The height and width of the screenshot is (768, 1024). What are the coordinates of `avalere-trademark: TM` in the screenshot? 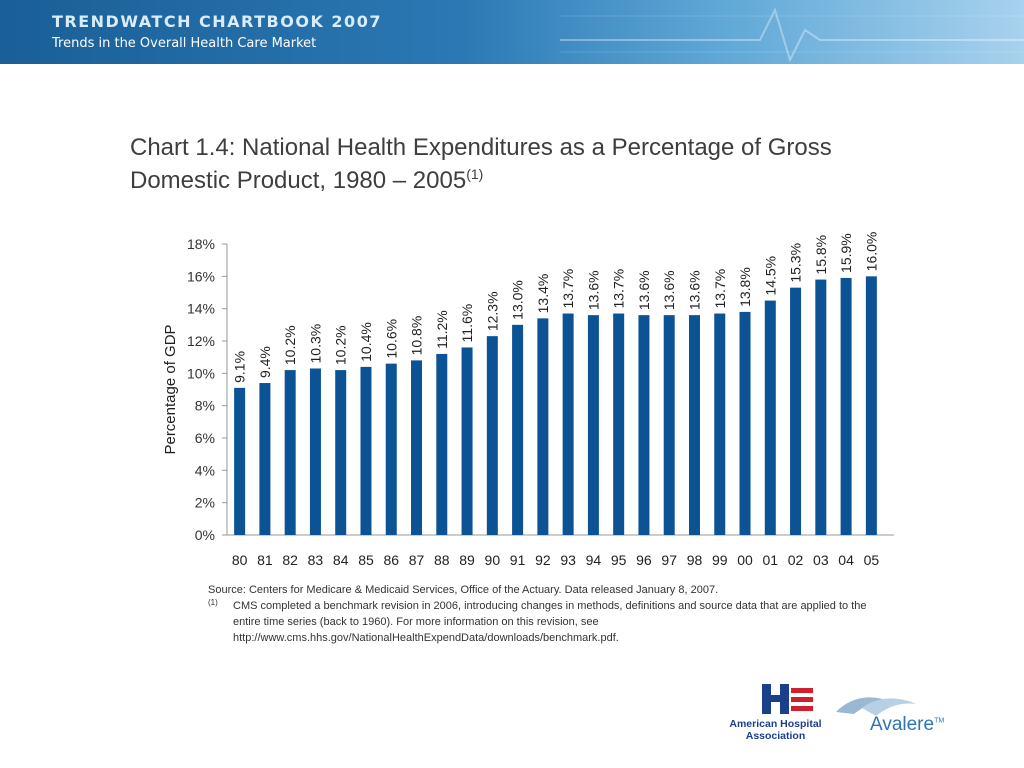 It's located at (939, 721).